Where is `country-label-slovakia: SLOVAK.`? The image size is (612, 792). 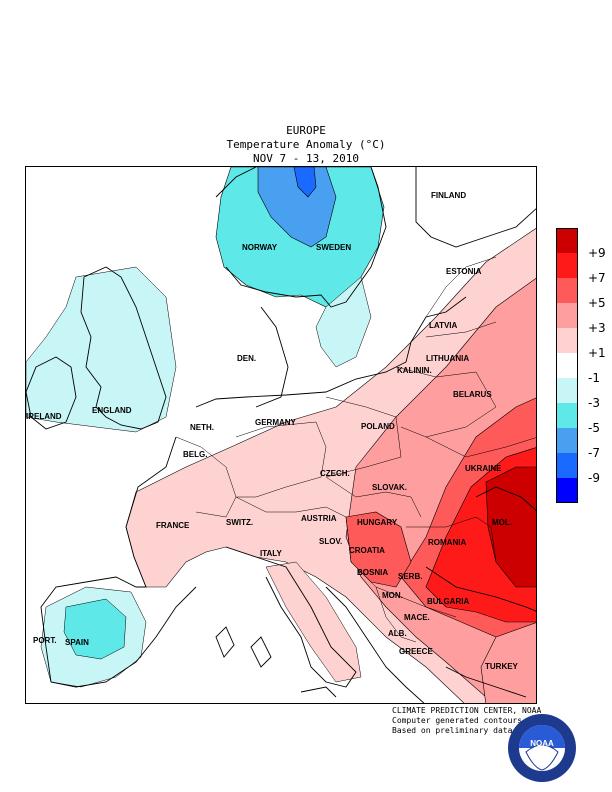 country-label-slovakia: SLOVAK. is located at coordinates (389, 487).